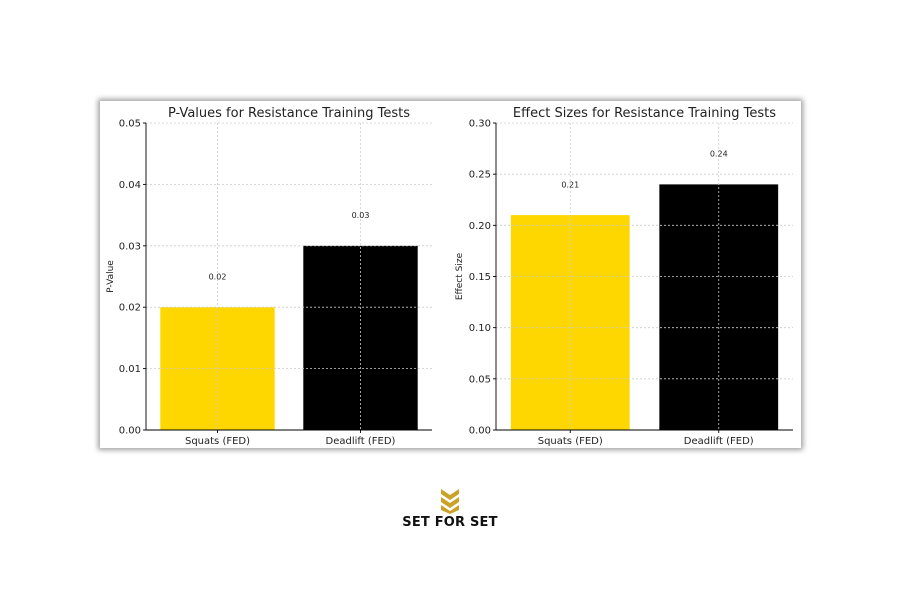  What do you see at coordinates (460, 276) in the screenshot?
I see `y-axis-label: Effect Size` at bounding box center [460, 276].